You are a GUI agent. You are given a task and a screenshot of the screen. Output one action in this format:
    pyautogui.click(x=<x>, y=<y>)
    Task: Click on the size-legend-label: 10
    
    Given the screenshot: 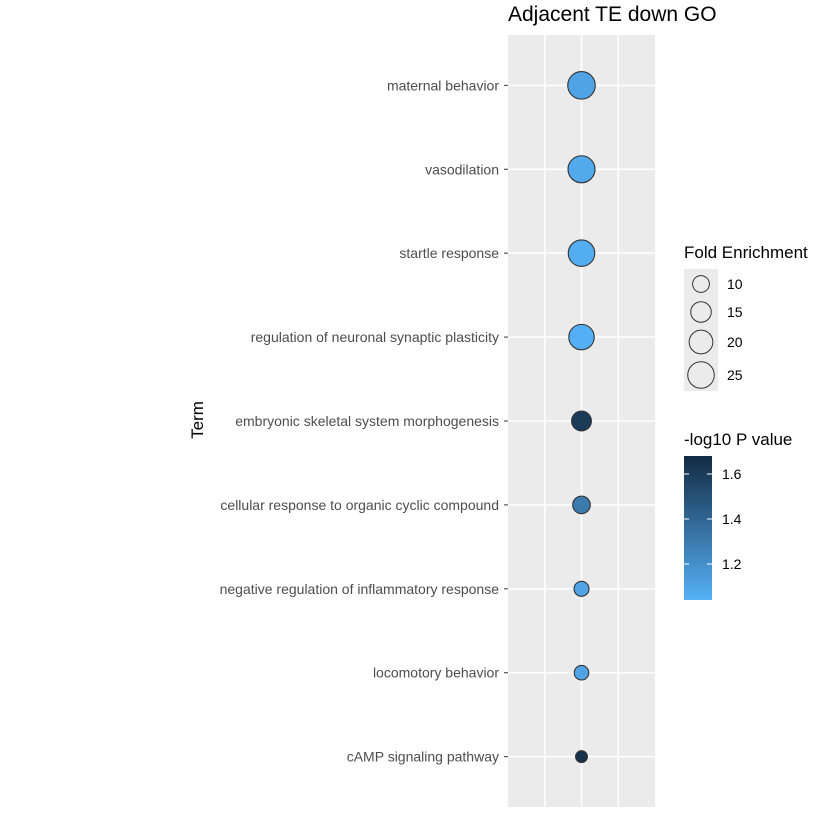 What is the action you would take?
    pyautogui.click(x=735, y=284)
    